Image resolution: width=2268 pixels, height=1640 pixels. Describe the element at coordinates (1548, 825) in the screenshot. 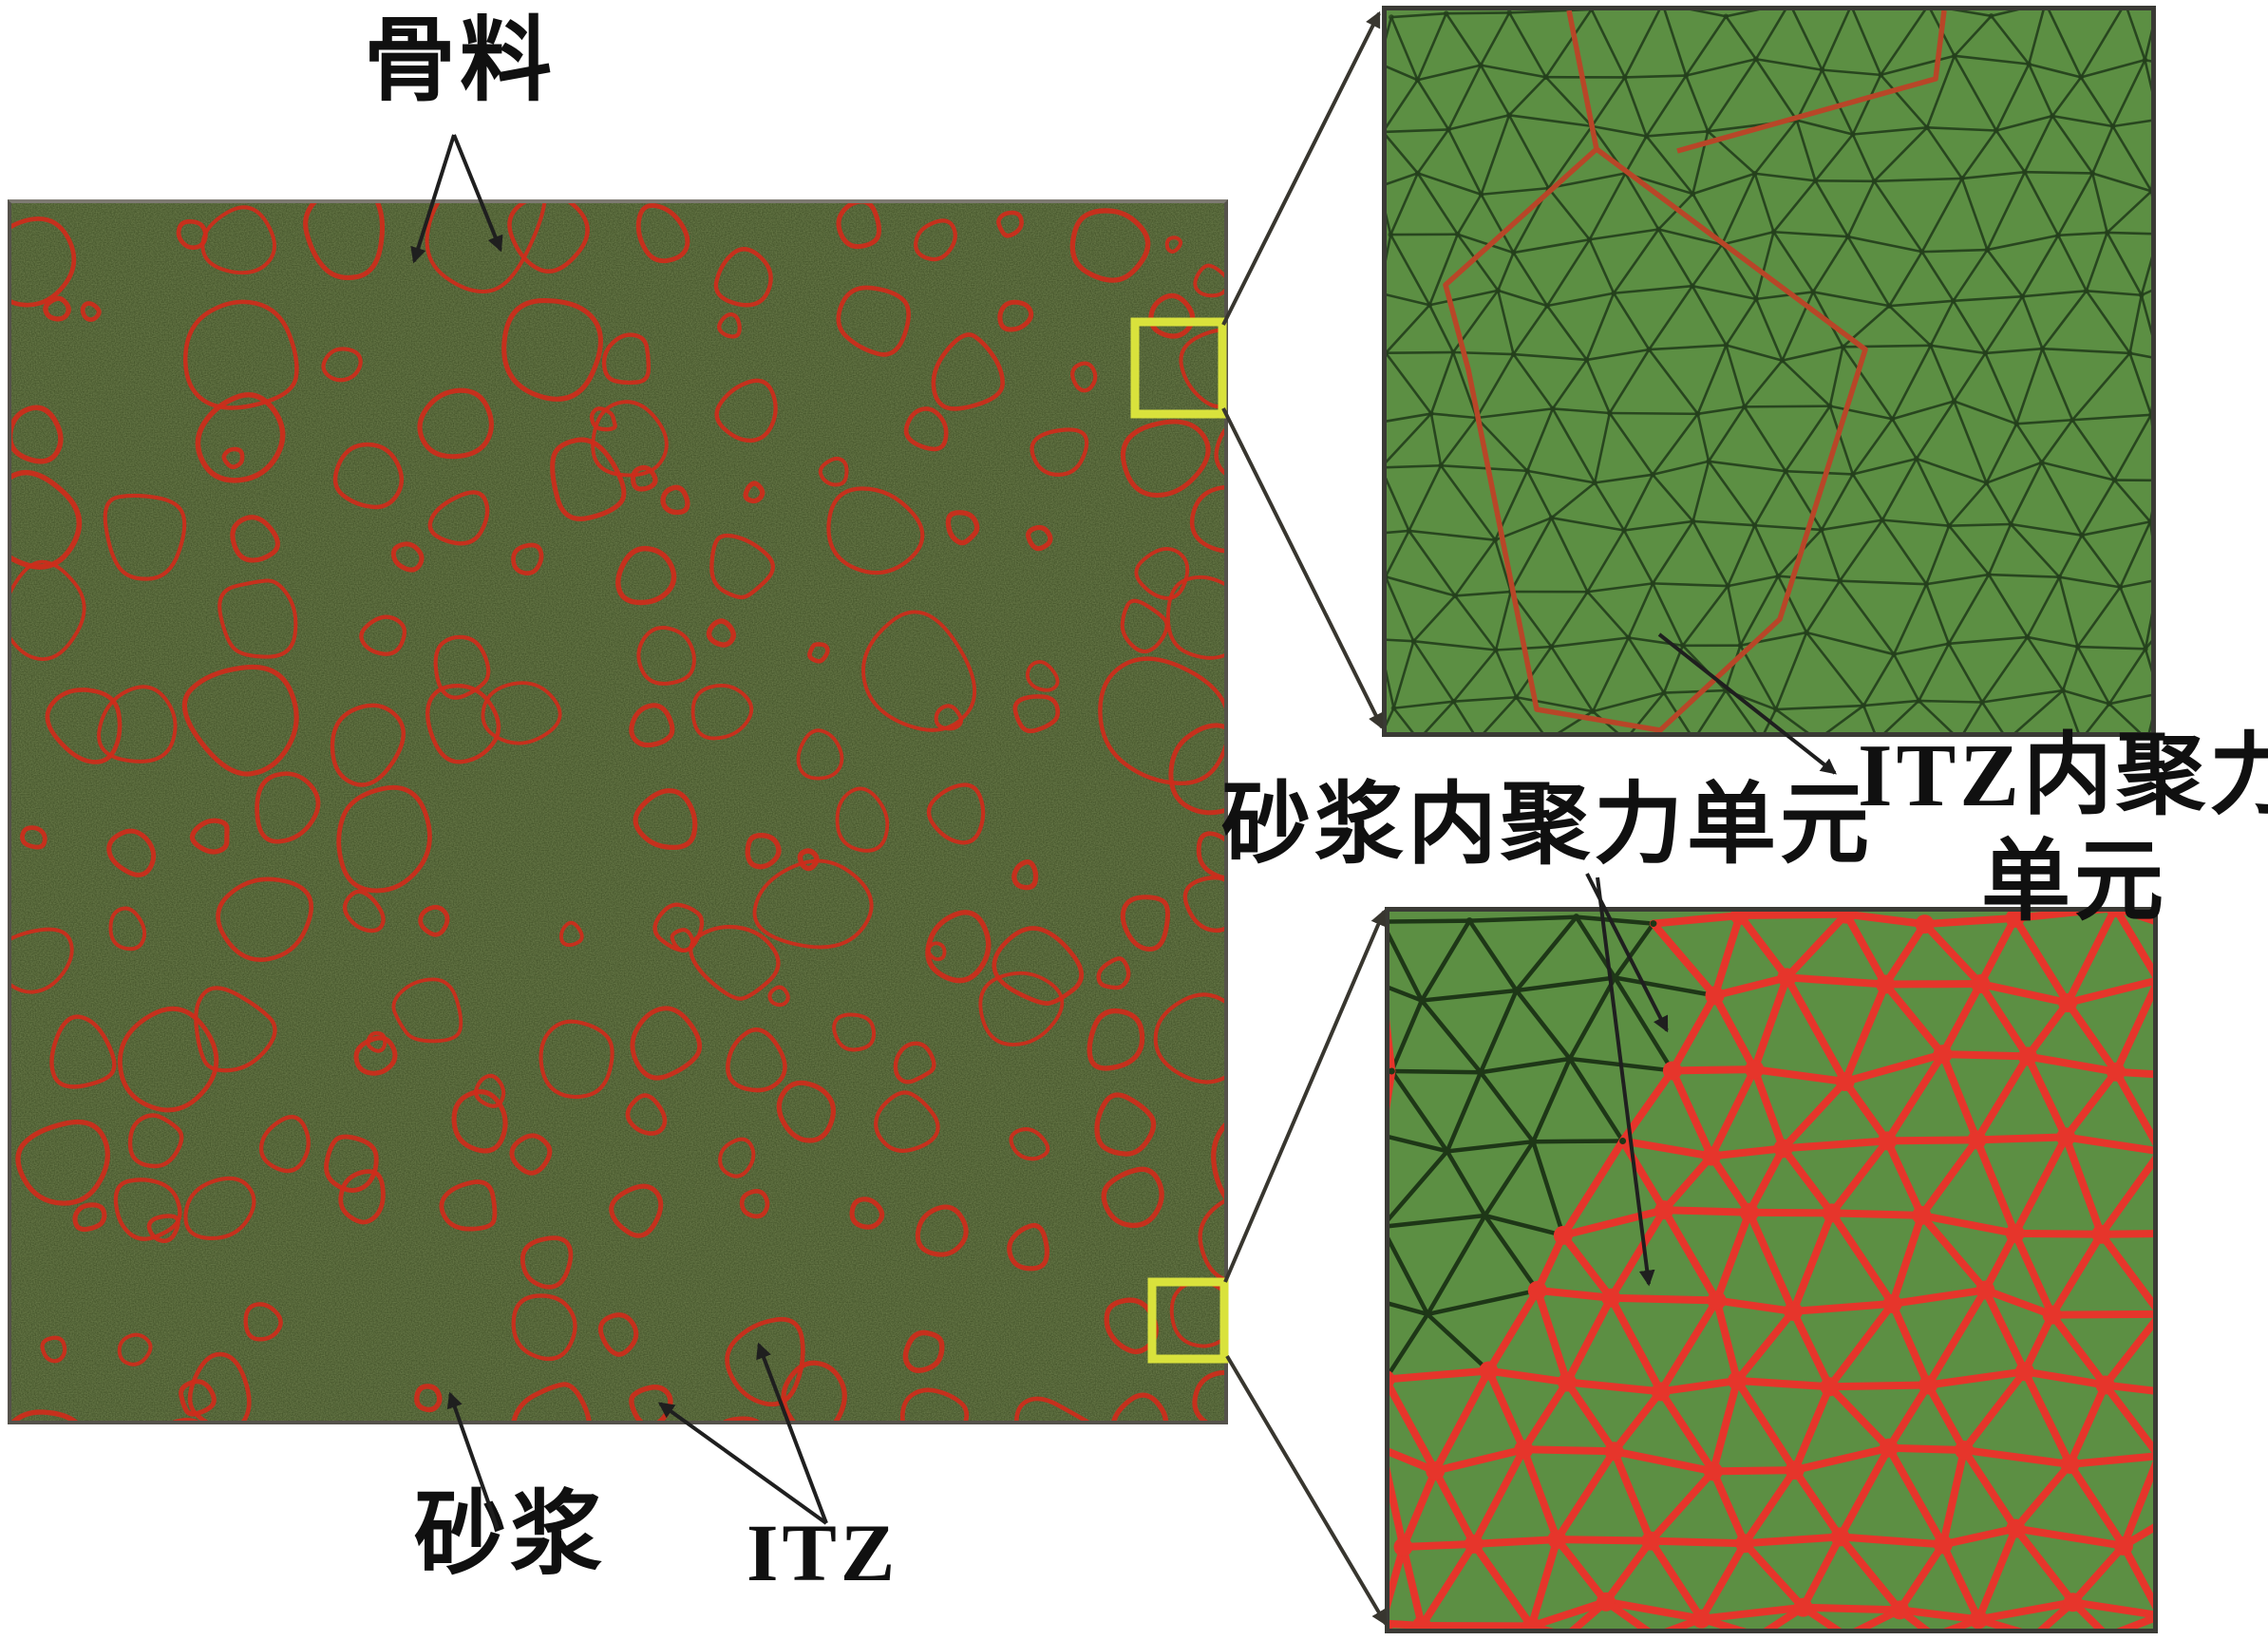

I see `label-mortar-cohesive-element: 砂浆内聚力单元` at that location.